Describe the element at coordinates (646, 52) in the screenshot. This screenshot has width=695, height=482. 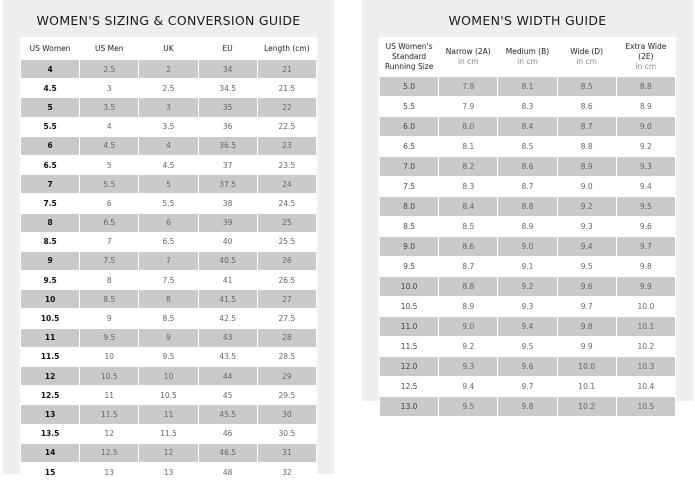
I see `column-header-label: Extra Wide (2E)` at that location.